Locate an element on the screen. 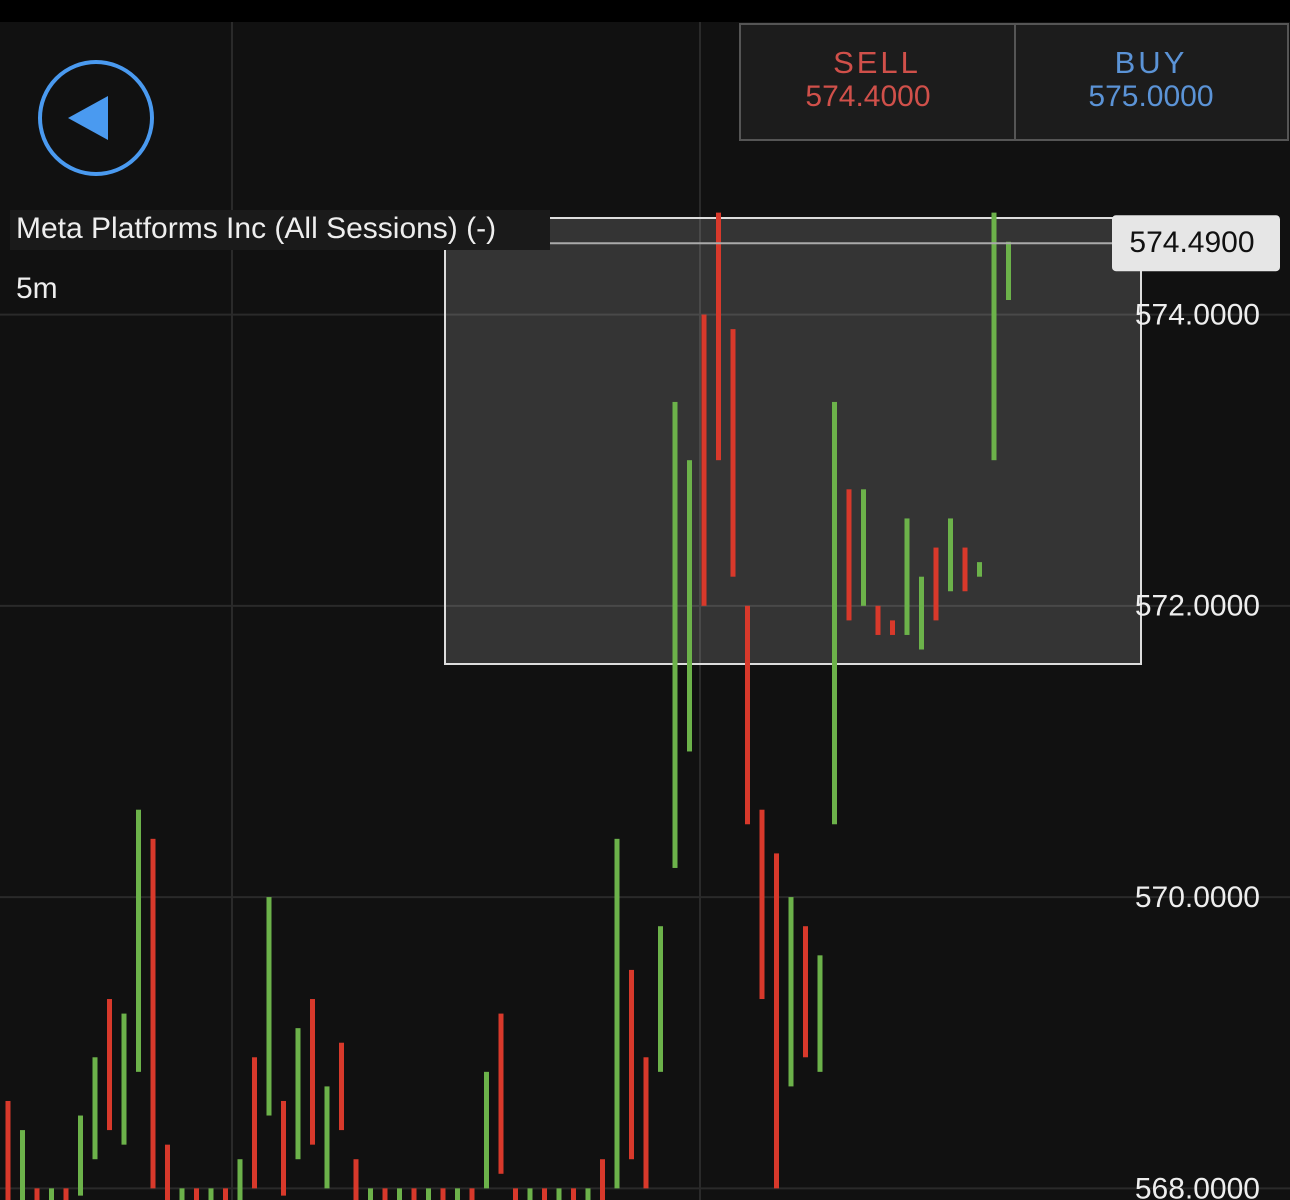 The image size is (1290, 1200). title-box is located at coordinates (280, 230).